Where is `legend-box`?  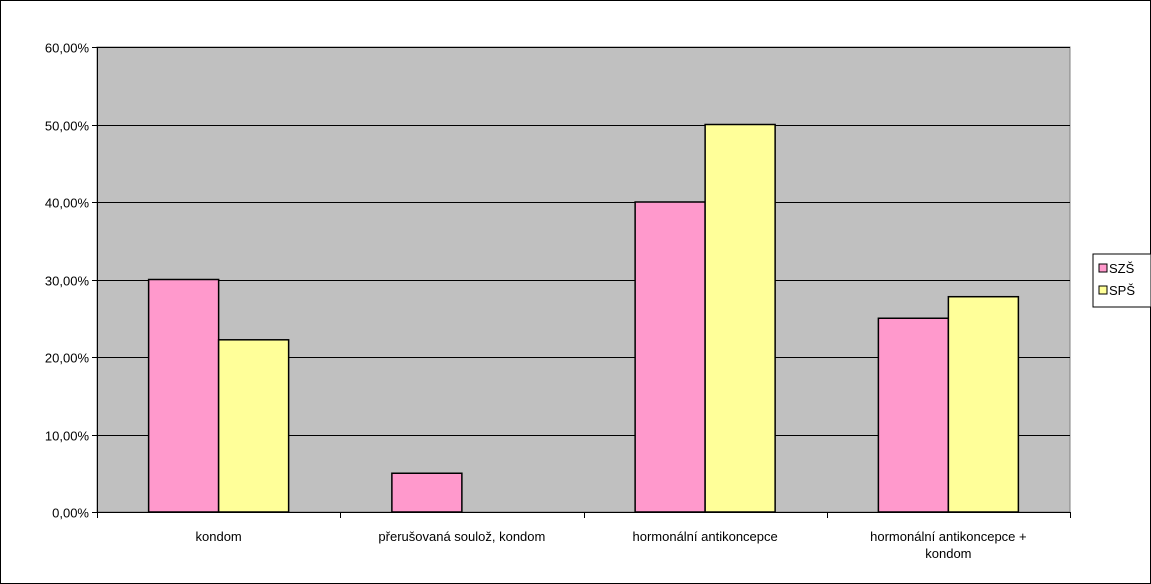 legend-box is located at coordinates (1121, 280).